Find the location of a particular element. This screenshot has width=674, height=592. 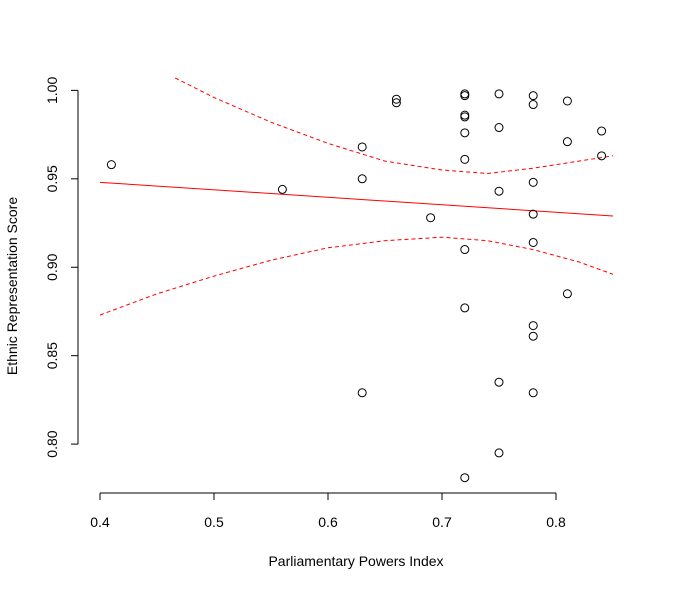

x-axis: 0.4 0.5 0.6 0.7 0.8 is located at coordinates (328, 511).